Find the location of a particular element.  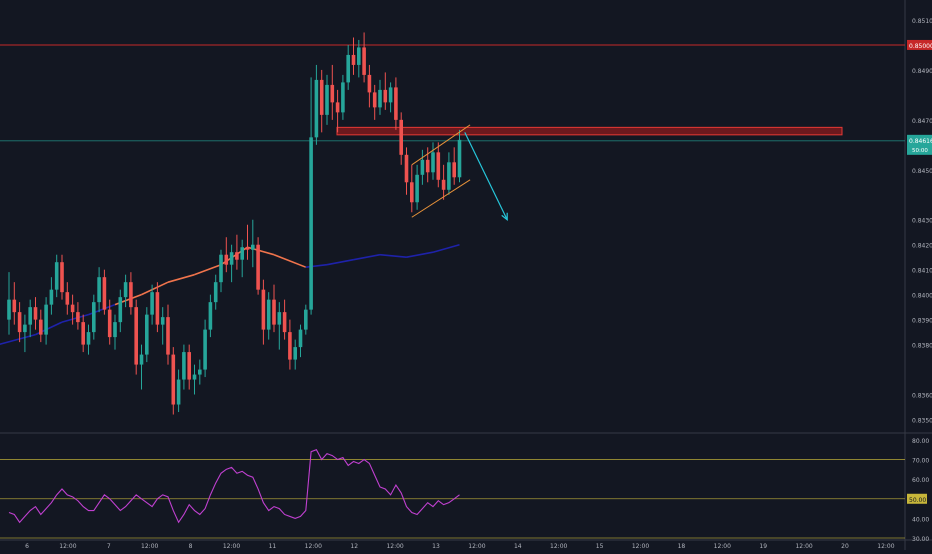

forecast-arrow-line is located at coordinates (486, 176).